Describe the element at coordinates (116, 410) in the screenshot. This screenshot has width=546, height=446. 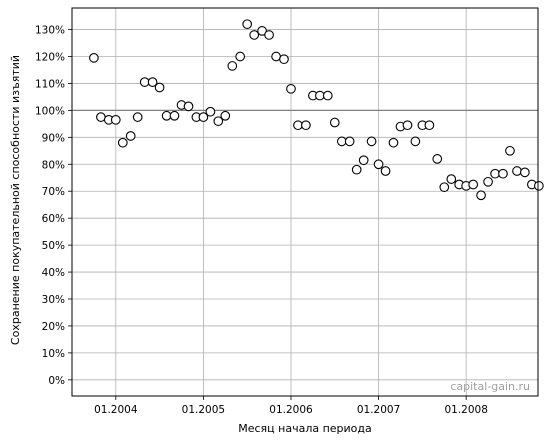
I see `x-tick-label: 01.2004` at that location.